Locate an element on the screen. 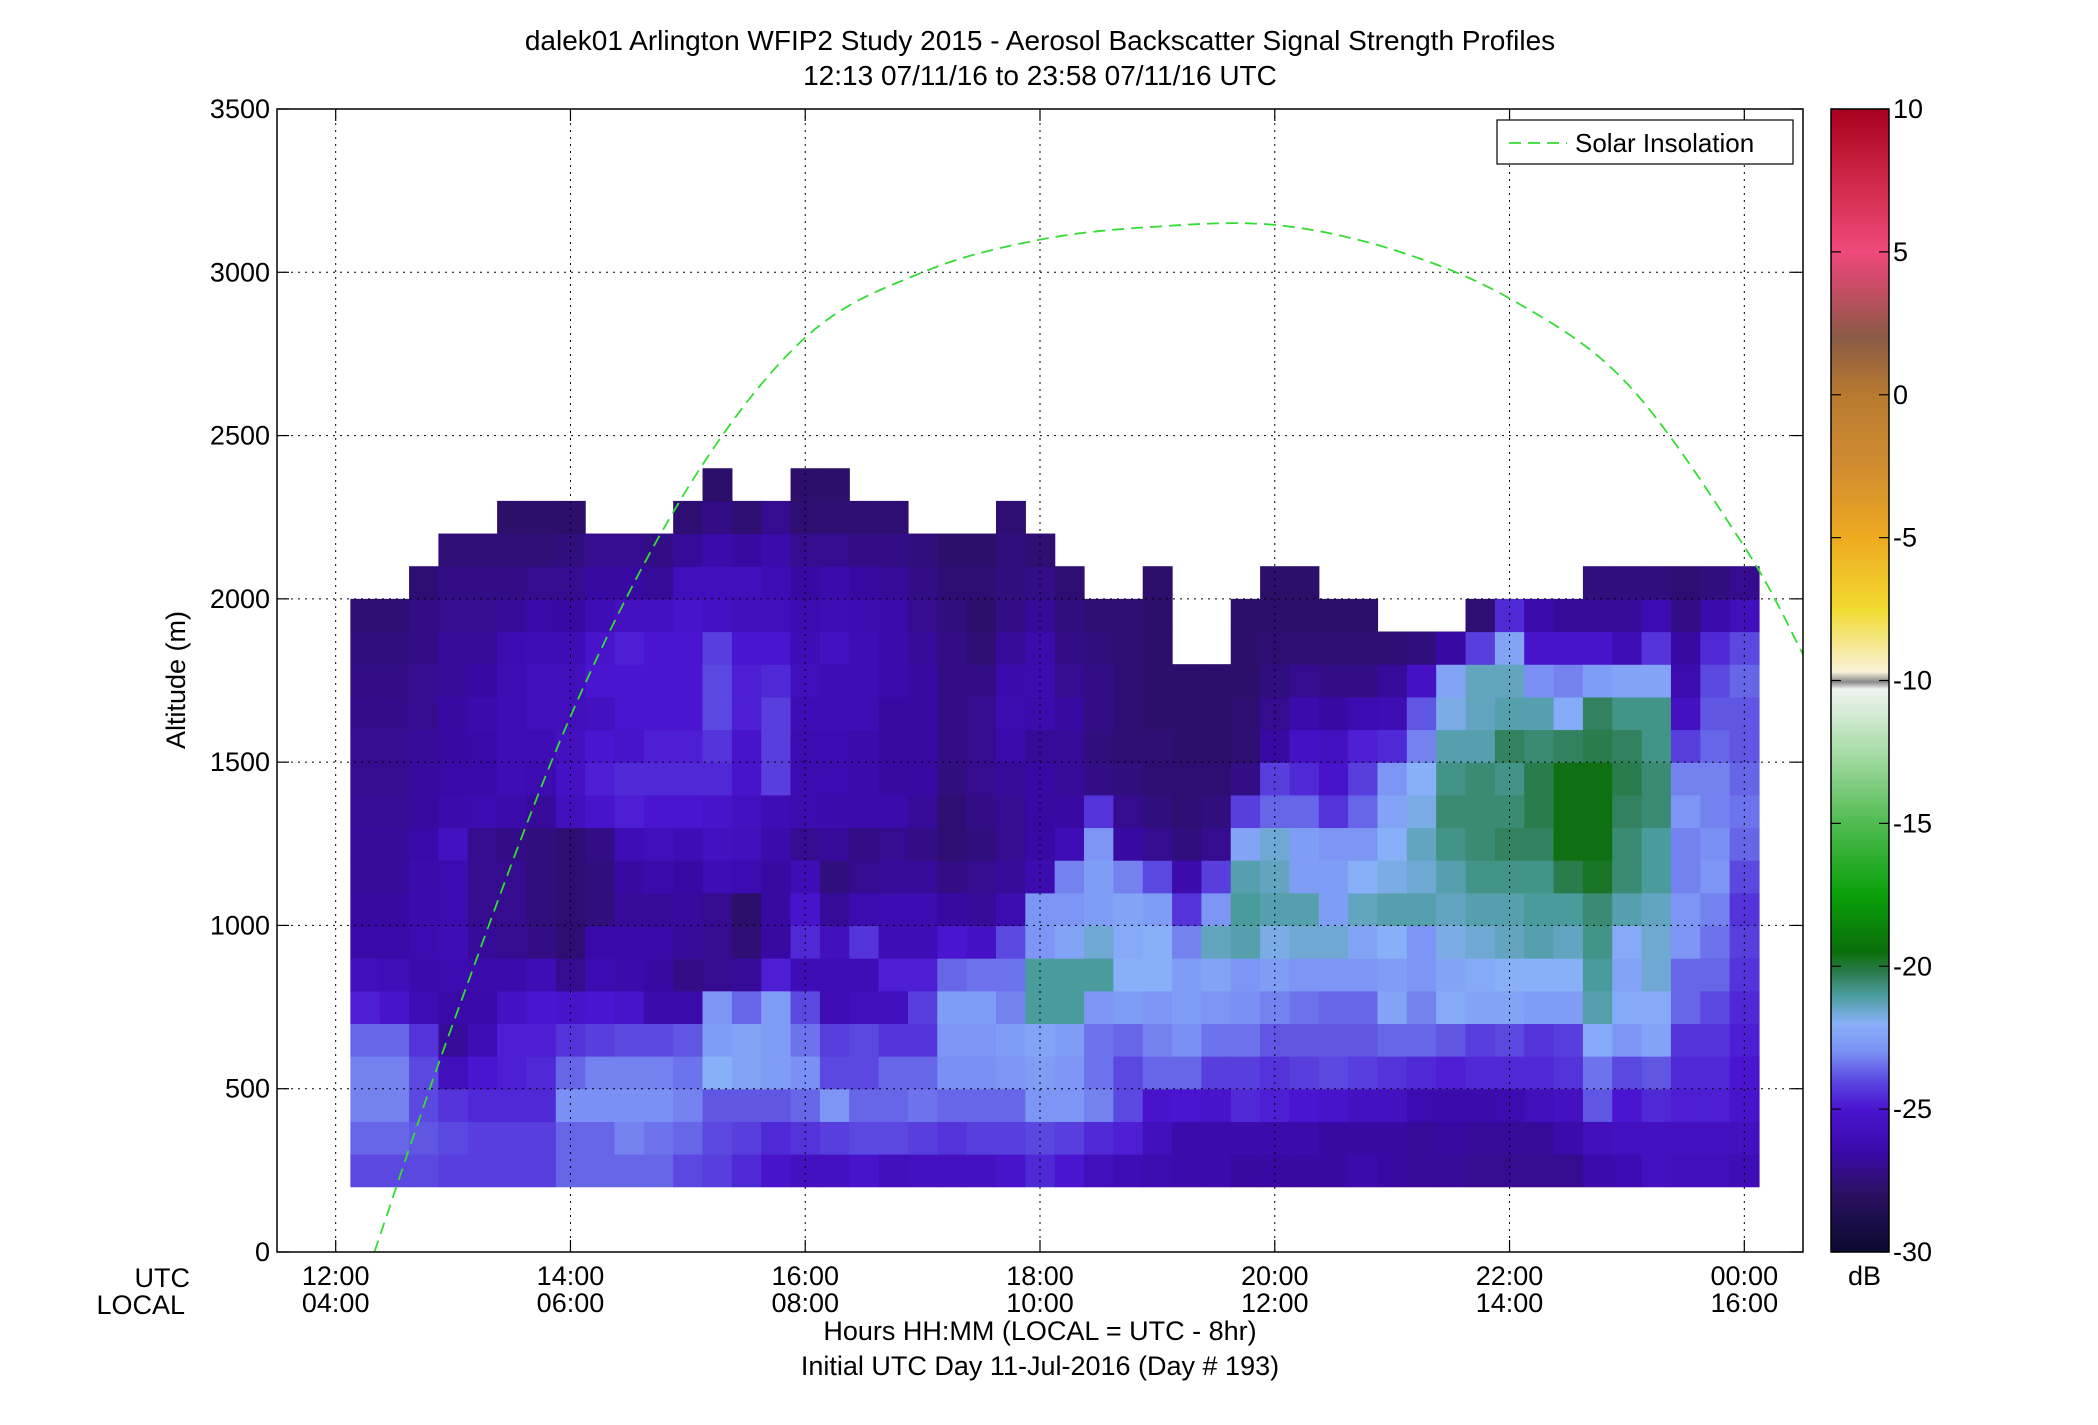  x-row-label-utc: UTC is located at coordinates (163, 1278).